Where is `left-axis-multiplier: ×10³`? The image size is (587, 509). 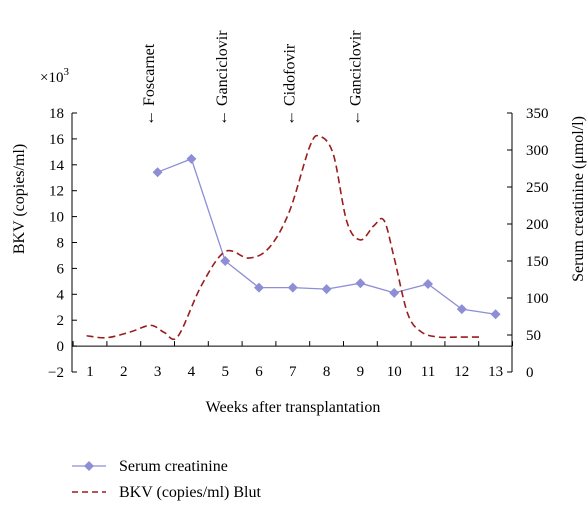
left-axis-multiplier: ×10³ is located at coordinates (54, 76).